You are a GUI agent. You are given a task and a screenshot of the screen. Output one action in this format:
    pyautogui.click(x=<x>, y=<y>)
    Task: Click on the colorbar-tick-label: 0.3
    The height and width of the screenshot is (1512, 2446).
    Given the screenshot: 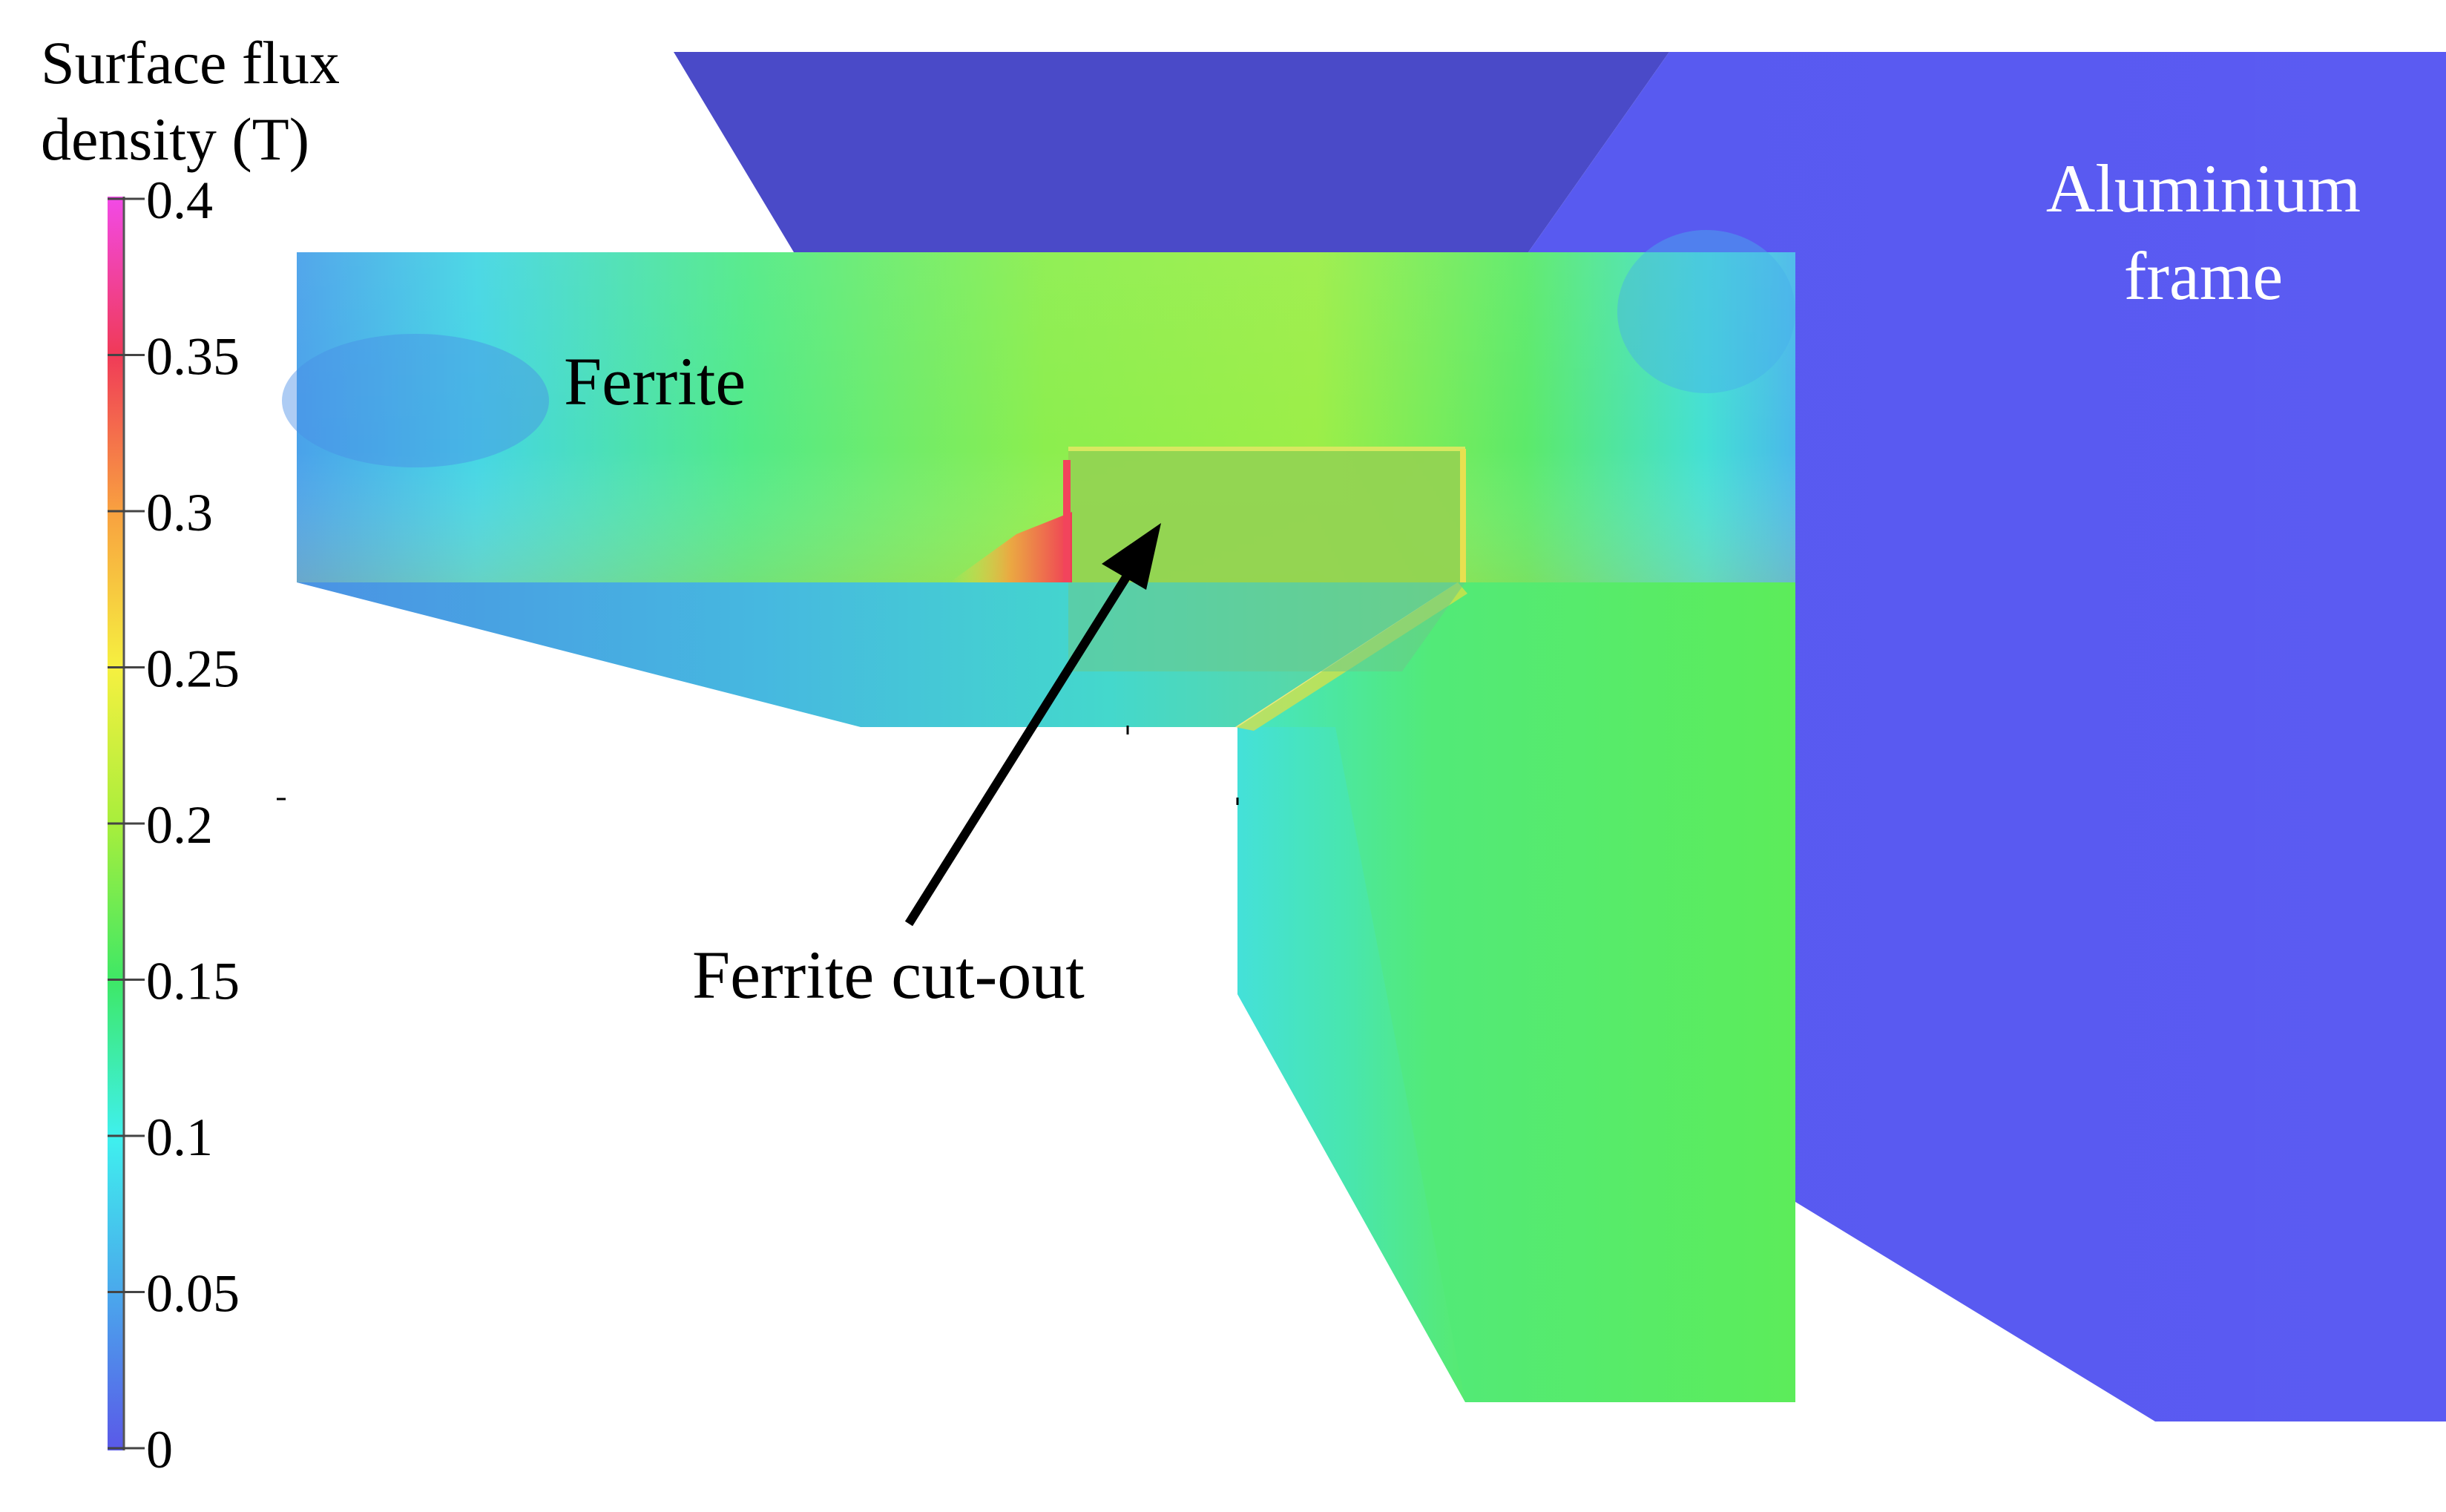 What is the action you would take?
    pyautogui.click(x=179, y=512)
    